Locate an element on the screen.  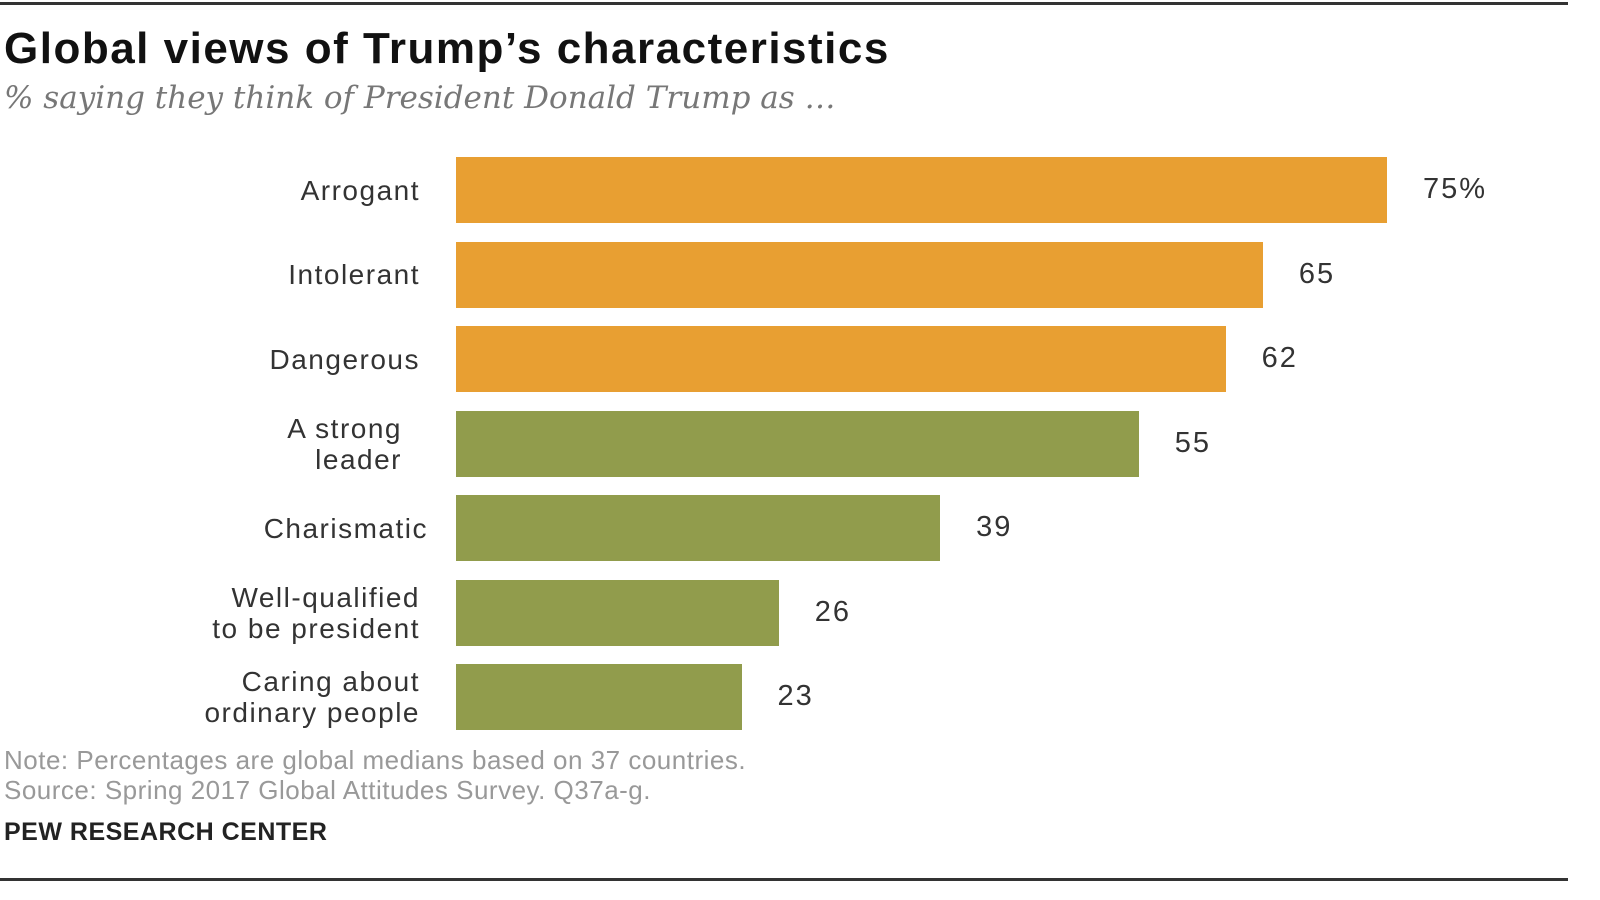
category-label: Caring about ordinary people is located at coordinates (312, 697).